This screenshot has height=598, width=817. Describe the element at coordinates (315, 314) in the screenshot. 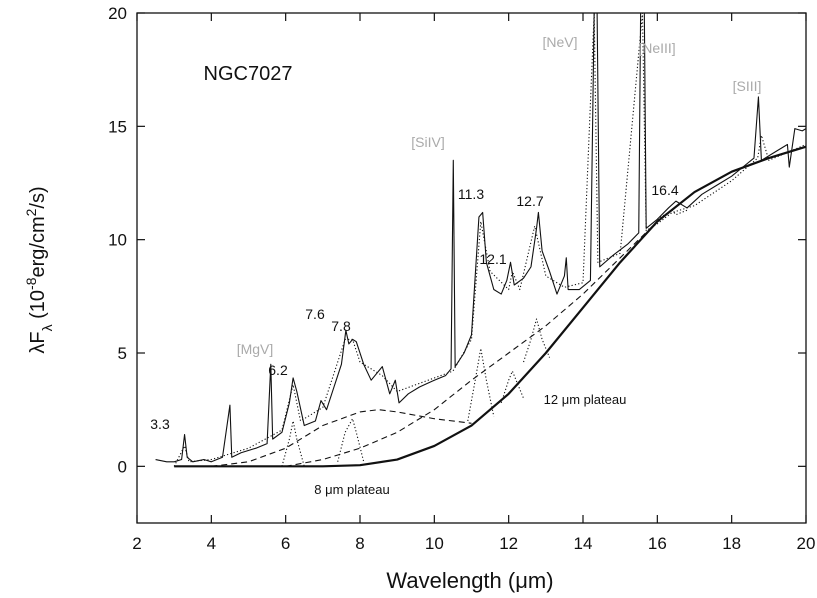

I see `annotation: 7.6` at that location.